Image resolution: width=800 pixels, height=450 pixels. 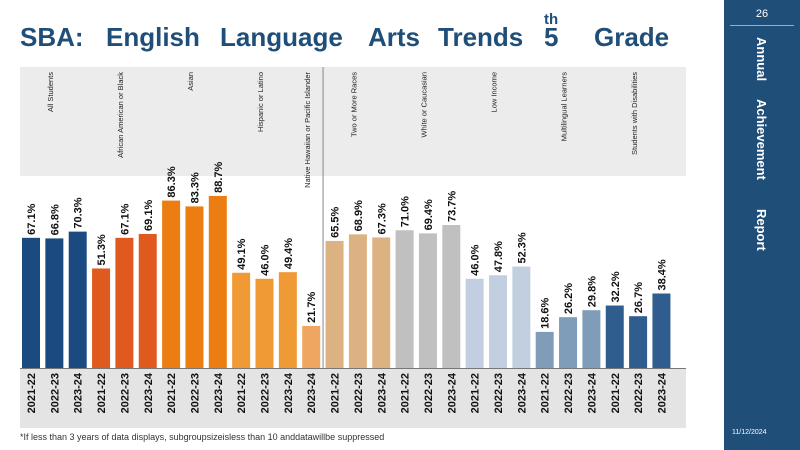 I want to click on side-panel: 26 Annual Achievement Report 11/12/2024, so click(x=762, y=225).